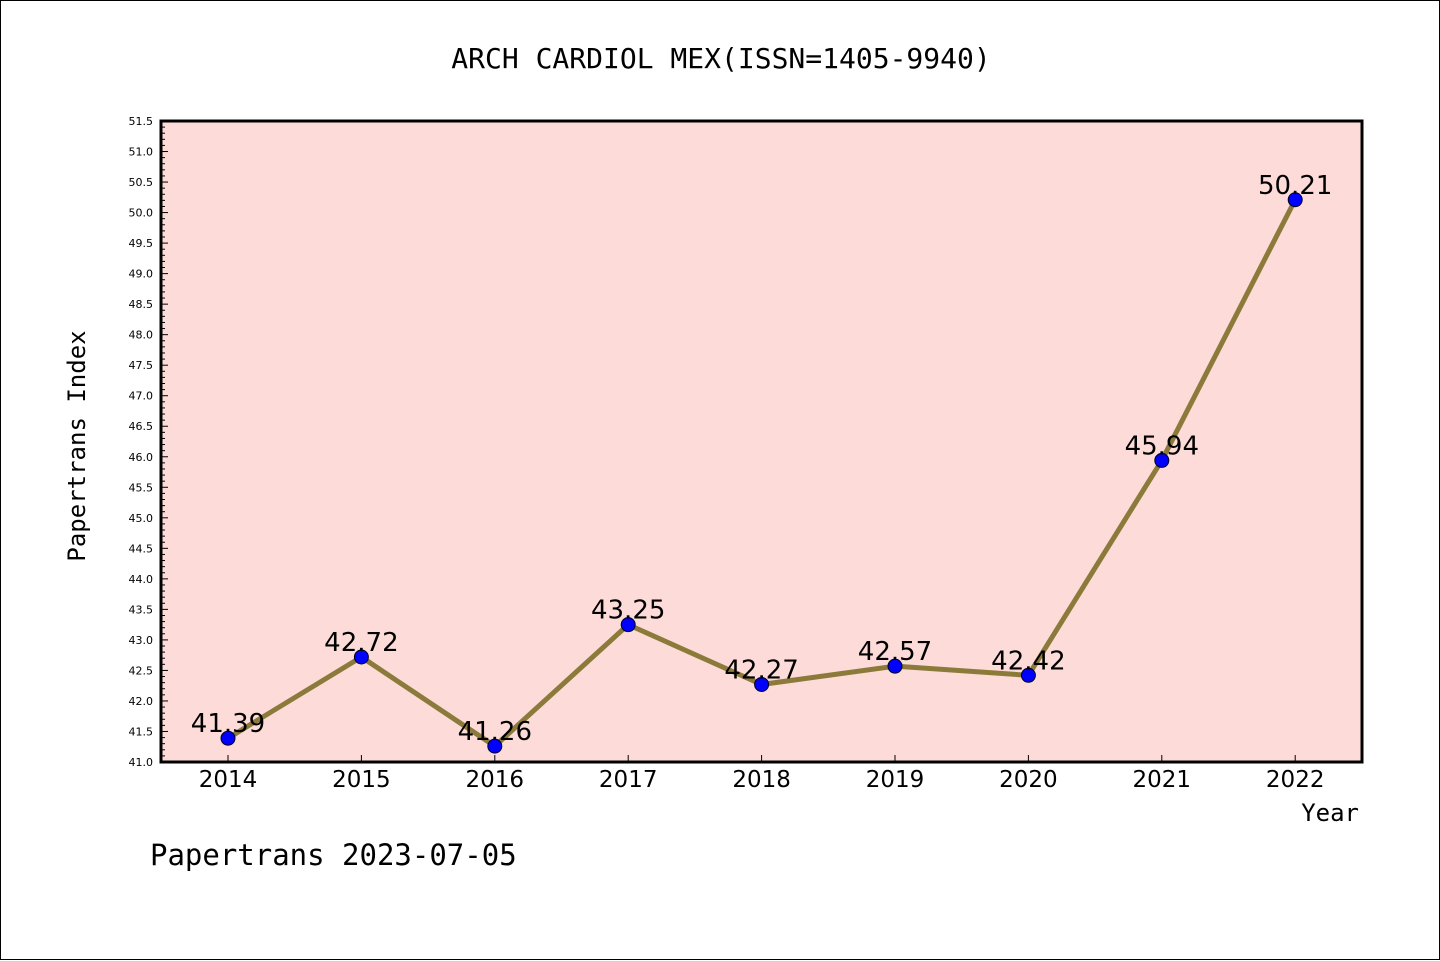 This screenshot has width=1440, height=961. Describe the element at coordinates (141, 304) in the screenshot. I see `y-tick-label: 48.5` at that location.